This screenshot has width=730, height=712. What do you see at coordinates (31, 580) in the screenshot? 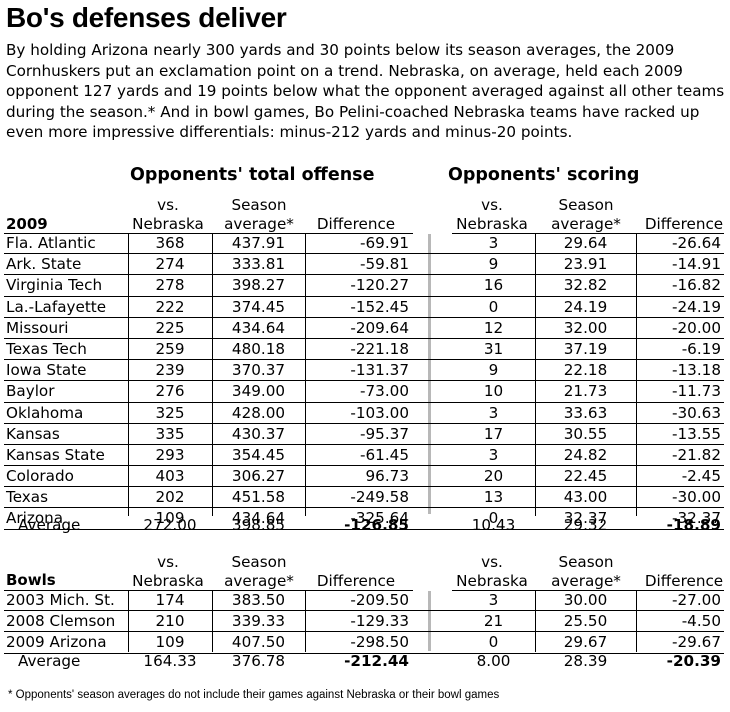
I see `bowls-label: Bowls` at bounding box center [31, 580].